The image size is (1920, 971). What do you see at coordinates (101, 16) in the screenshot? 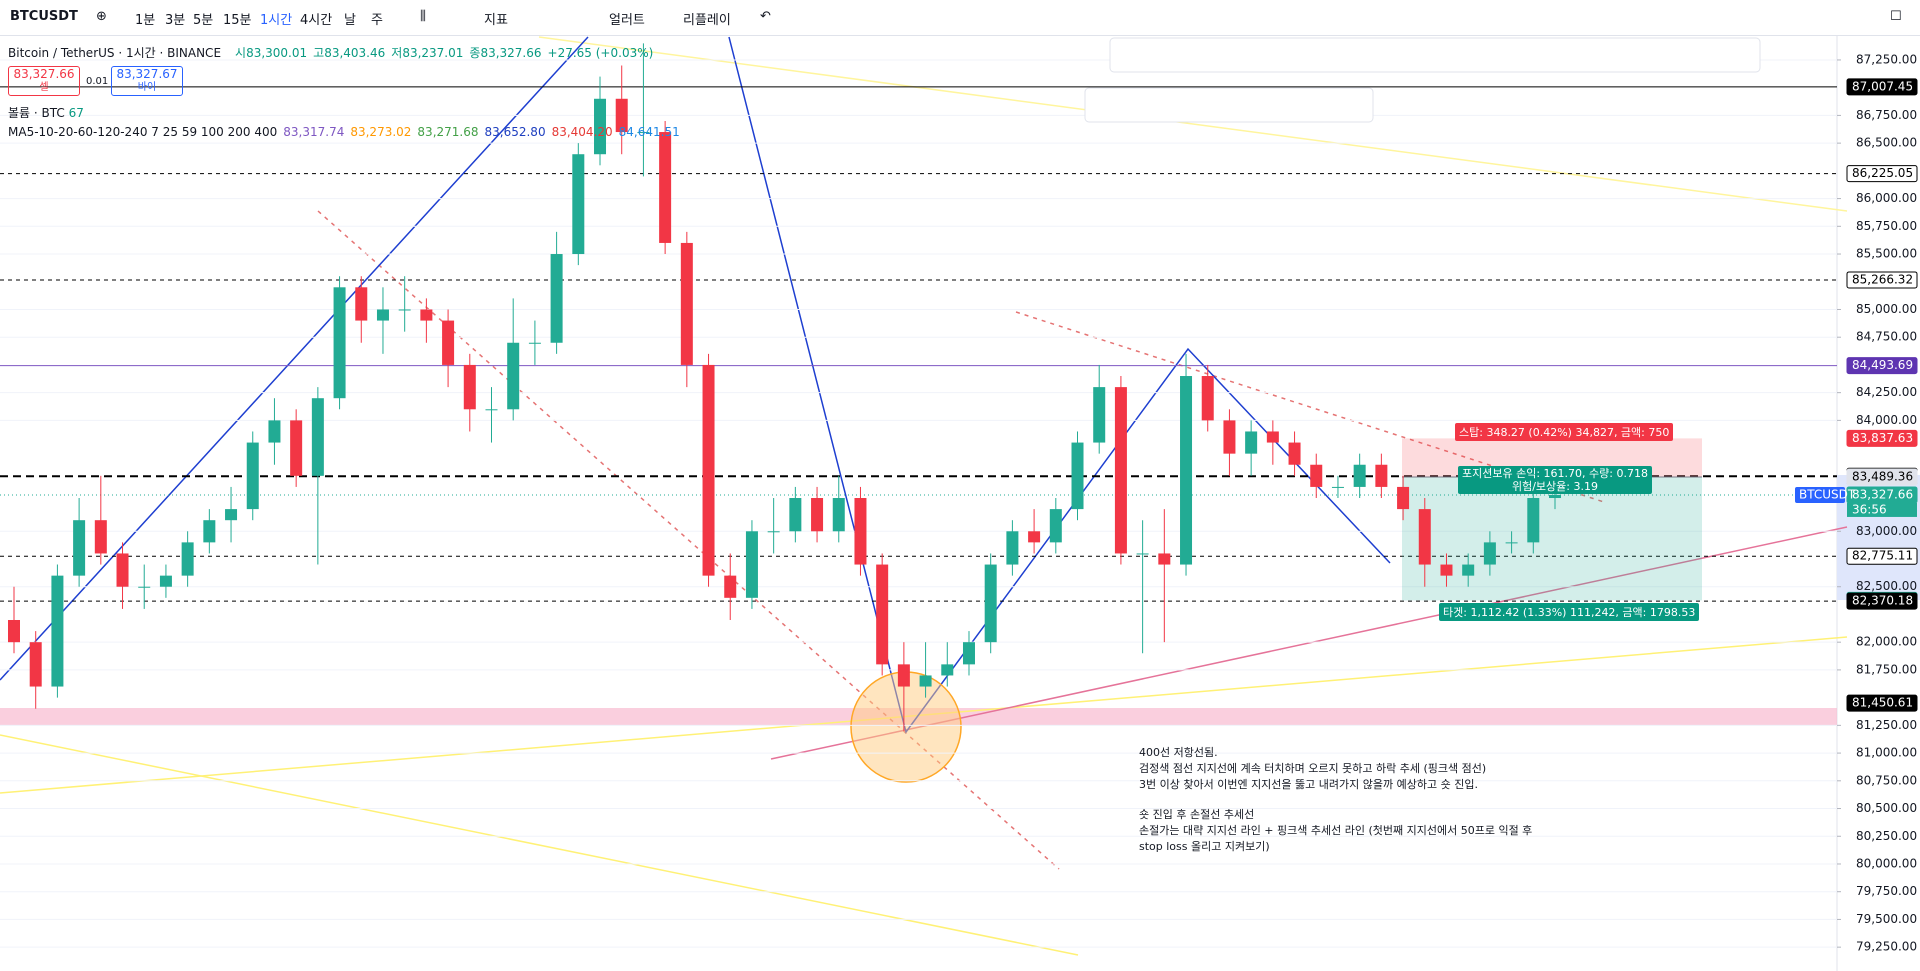
I see `add-symbol: ⊕` at bounding box center [101, 16].